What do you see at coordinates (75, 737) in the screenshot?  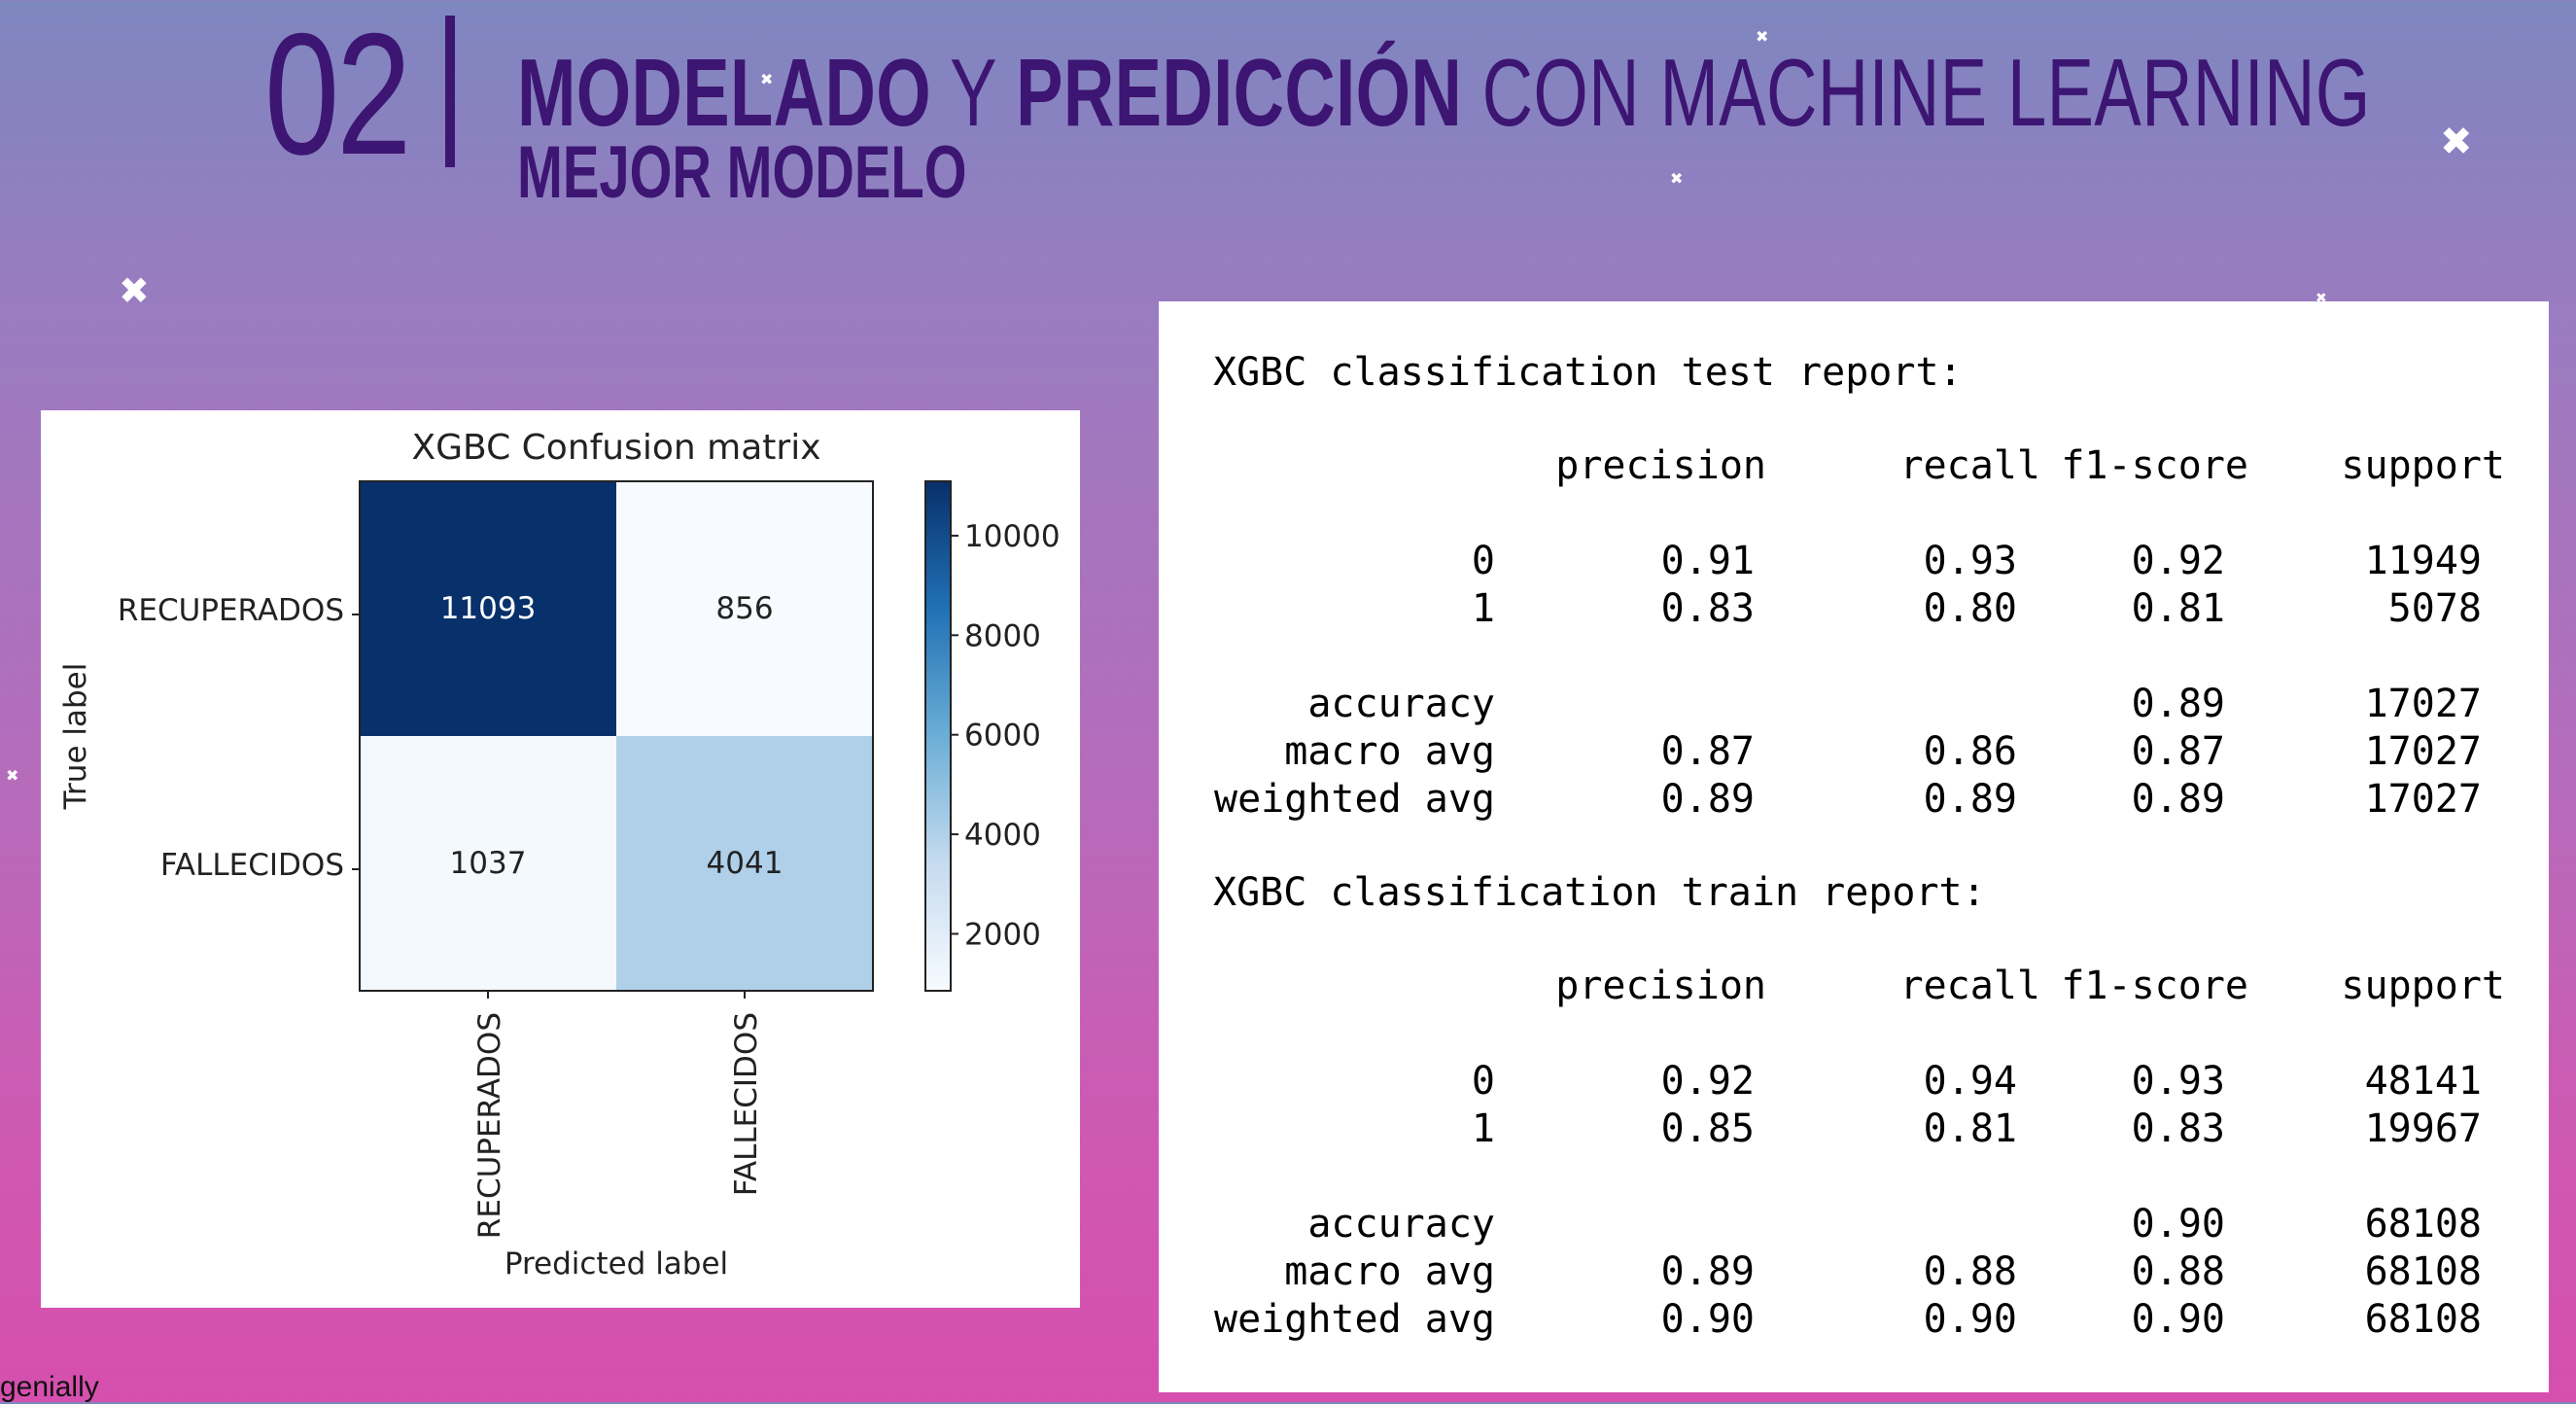 I see `y-axis-label: True label` at bounding box center [75, 737].